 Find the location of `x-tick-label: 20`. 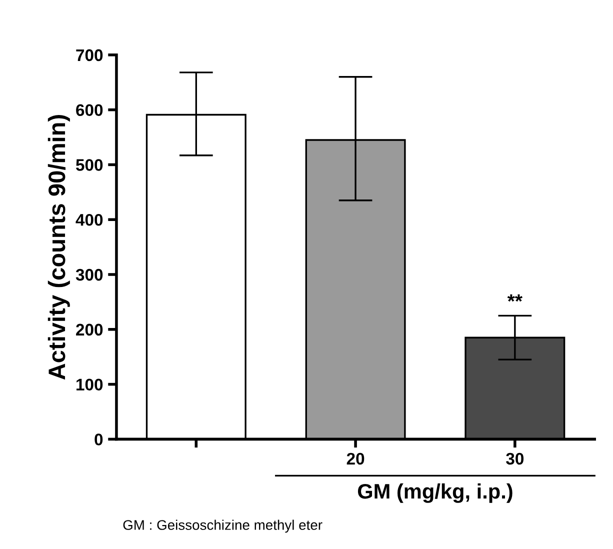

x-tick-label: 20 is located at coordinates (355, 458).